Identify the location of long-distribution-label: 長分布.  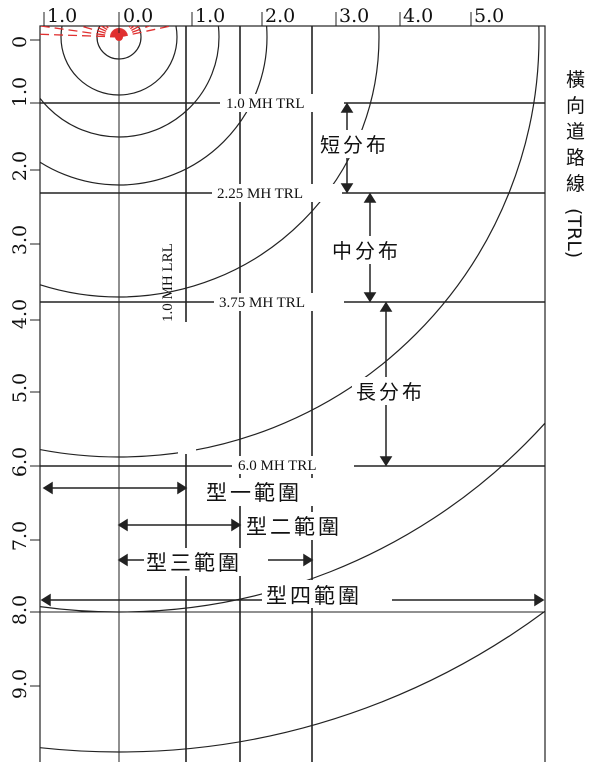
(390, 392).